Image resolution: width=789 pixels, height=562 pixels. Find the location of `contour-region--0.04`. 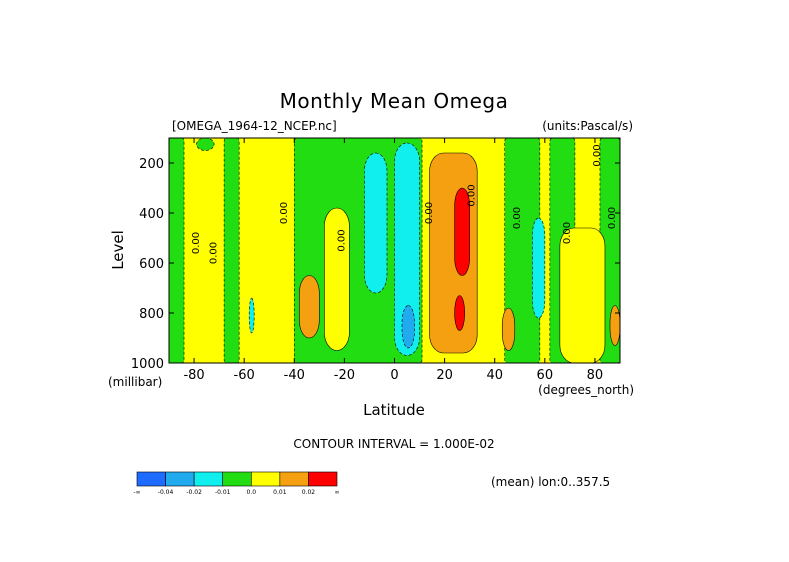

contour-region--0.04 is located at coordinates (408, 327).